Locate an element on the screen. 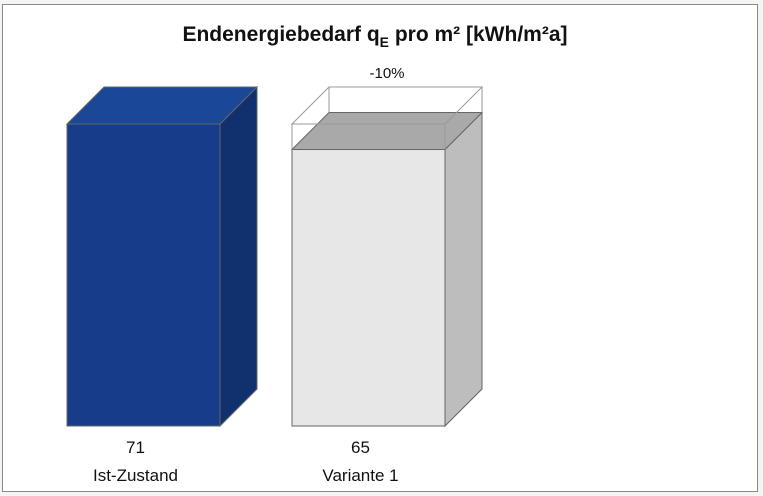 This screenshot has height=496, width=763. value-label-2: 65 is located at coordinates (360, 447).